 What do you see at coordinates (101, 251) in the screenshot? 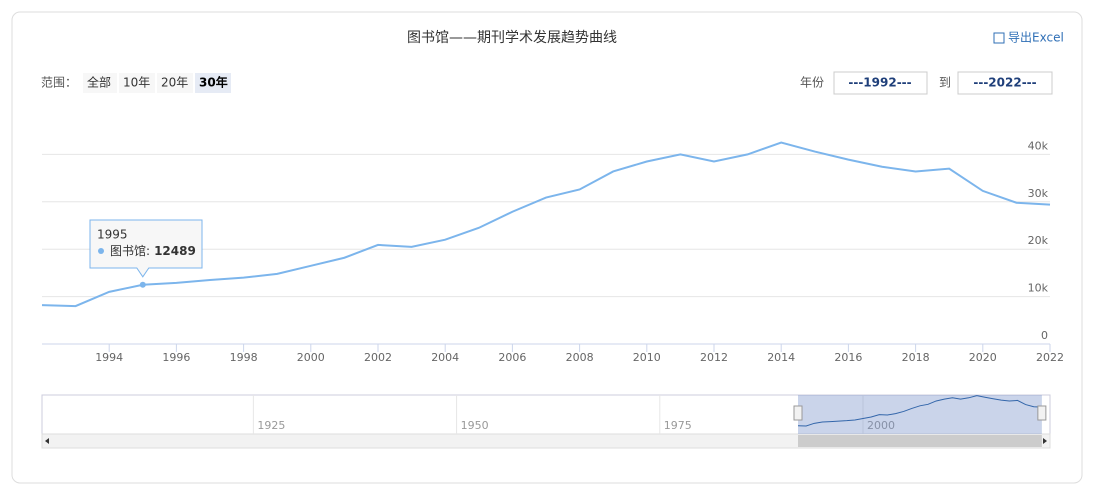
I see `tooltip-marker` at bounding box center [101, 251].